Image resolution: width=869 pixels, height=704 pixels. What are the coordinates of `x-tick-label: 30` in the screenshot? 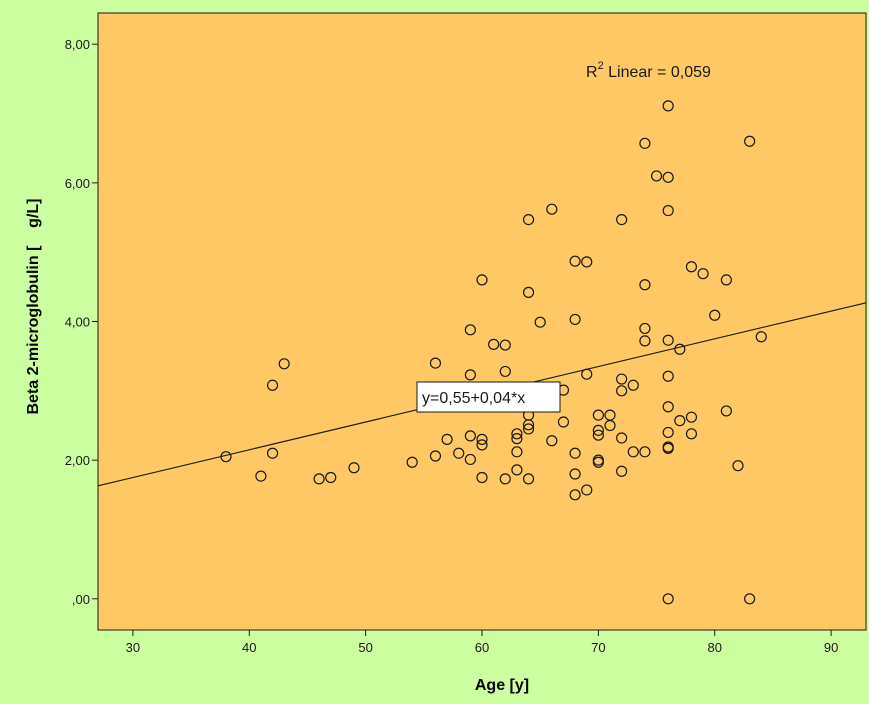 It's located at (133, 647).